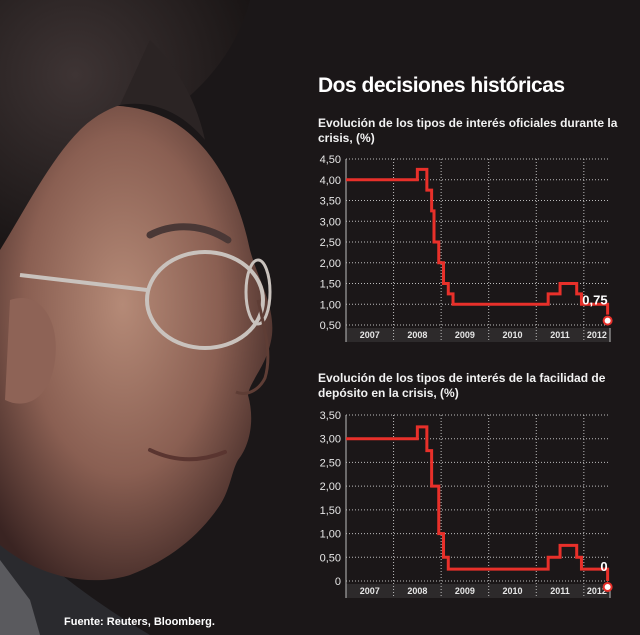  I want to click on source-note: Fuente: Reuters, Bloomberg., so click(139, 622).